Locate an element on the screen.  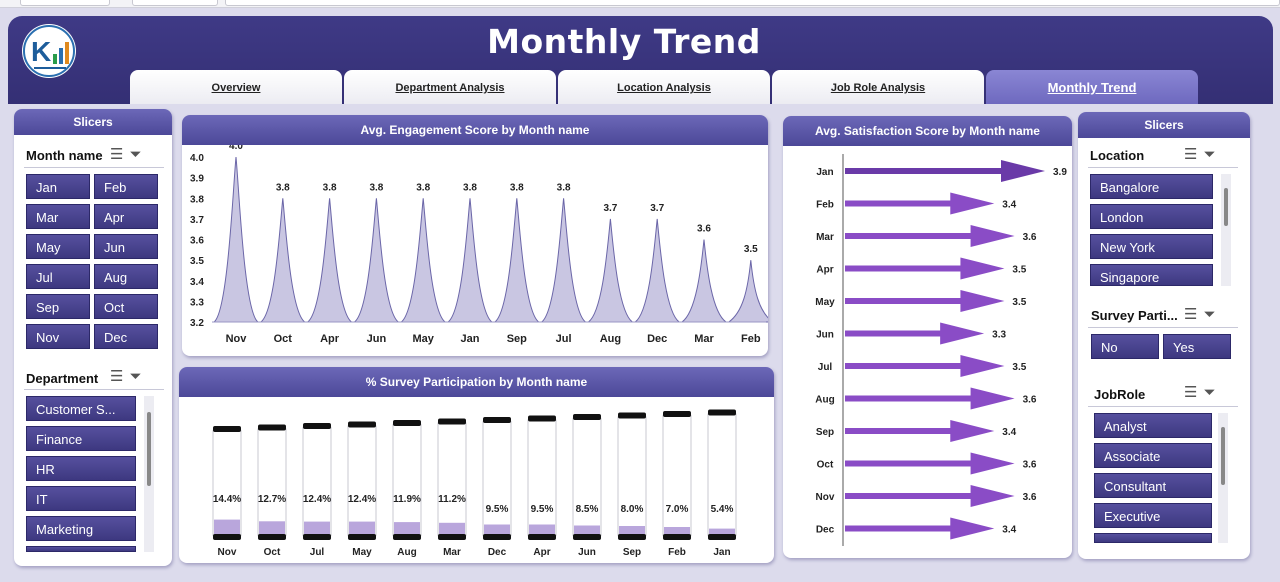
y-tick-label: Aug is located at coordinates (824, 400).